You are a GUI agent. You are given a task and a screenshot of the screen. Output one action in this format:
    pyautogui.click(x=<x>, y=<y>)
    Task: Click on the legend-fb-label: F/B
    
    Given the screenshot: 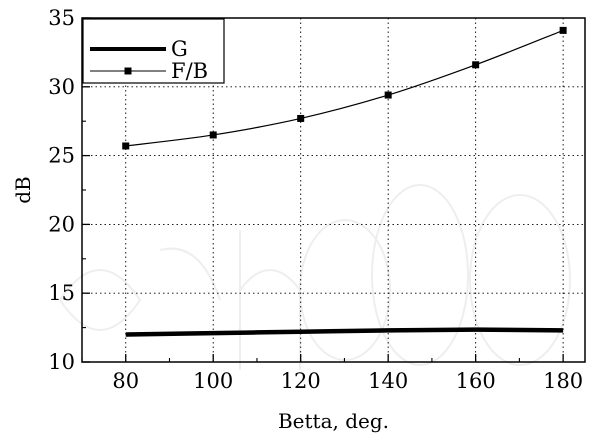 What is the action you would take?
    pyautogui.click(x=189, y=71)
    